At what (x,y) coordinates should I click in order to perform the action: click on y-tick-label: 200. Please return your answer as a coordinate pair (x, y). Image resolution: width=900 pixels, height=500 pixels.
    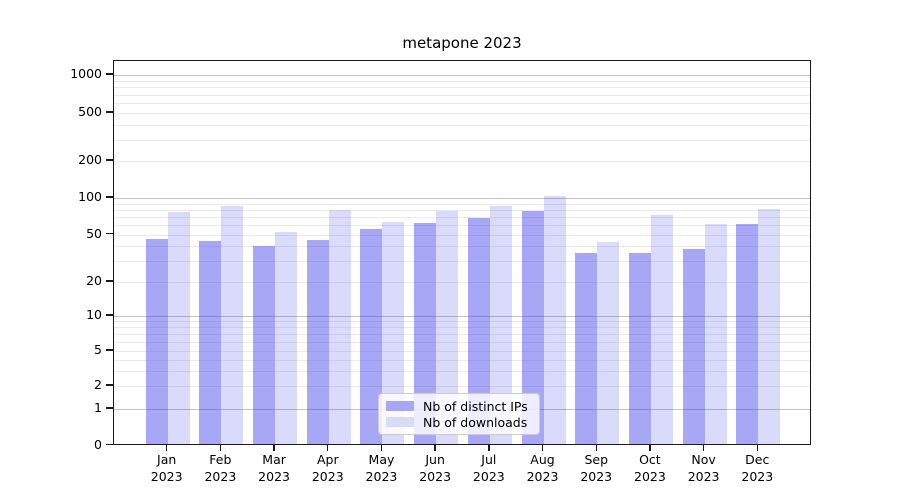
    Looking at the image, I should click on (90, 159).